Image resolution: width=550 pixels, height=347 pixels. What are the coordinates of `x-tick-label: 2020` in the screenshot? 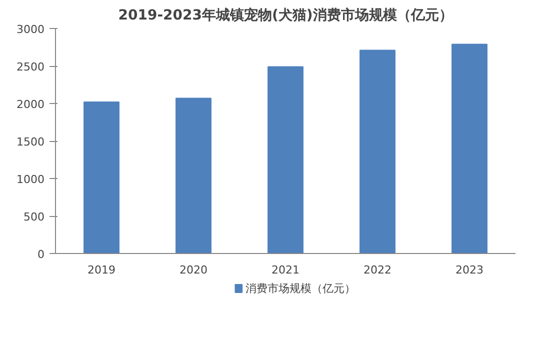 It's located at (194, 270).